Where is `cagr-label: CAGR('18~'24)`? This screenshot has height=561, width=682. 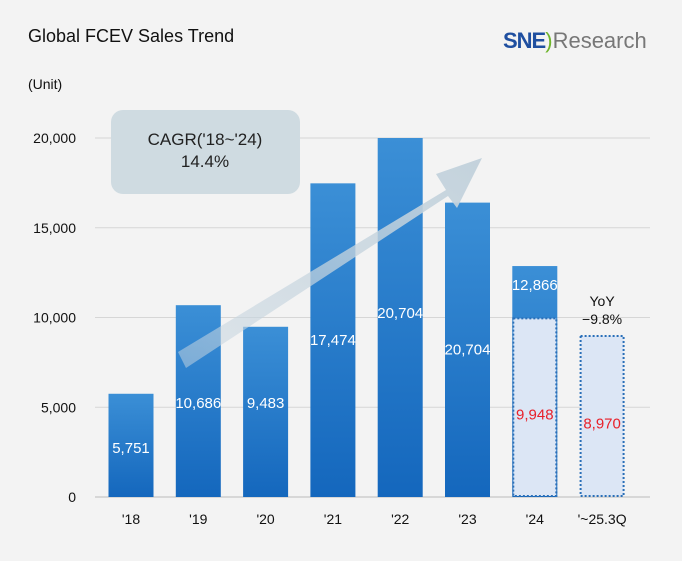
cagr-label: CAGR('18~'24) is located at coordinates (205, 139).